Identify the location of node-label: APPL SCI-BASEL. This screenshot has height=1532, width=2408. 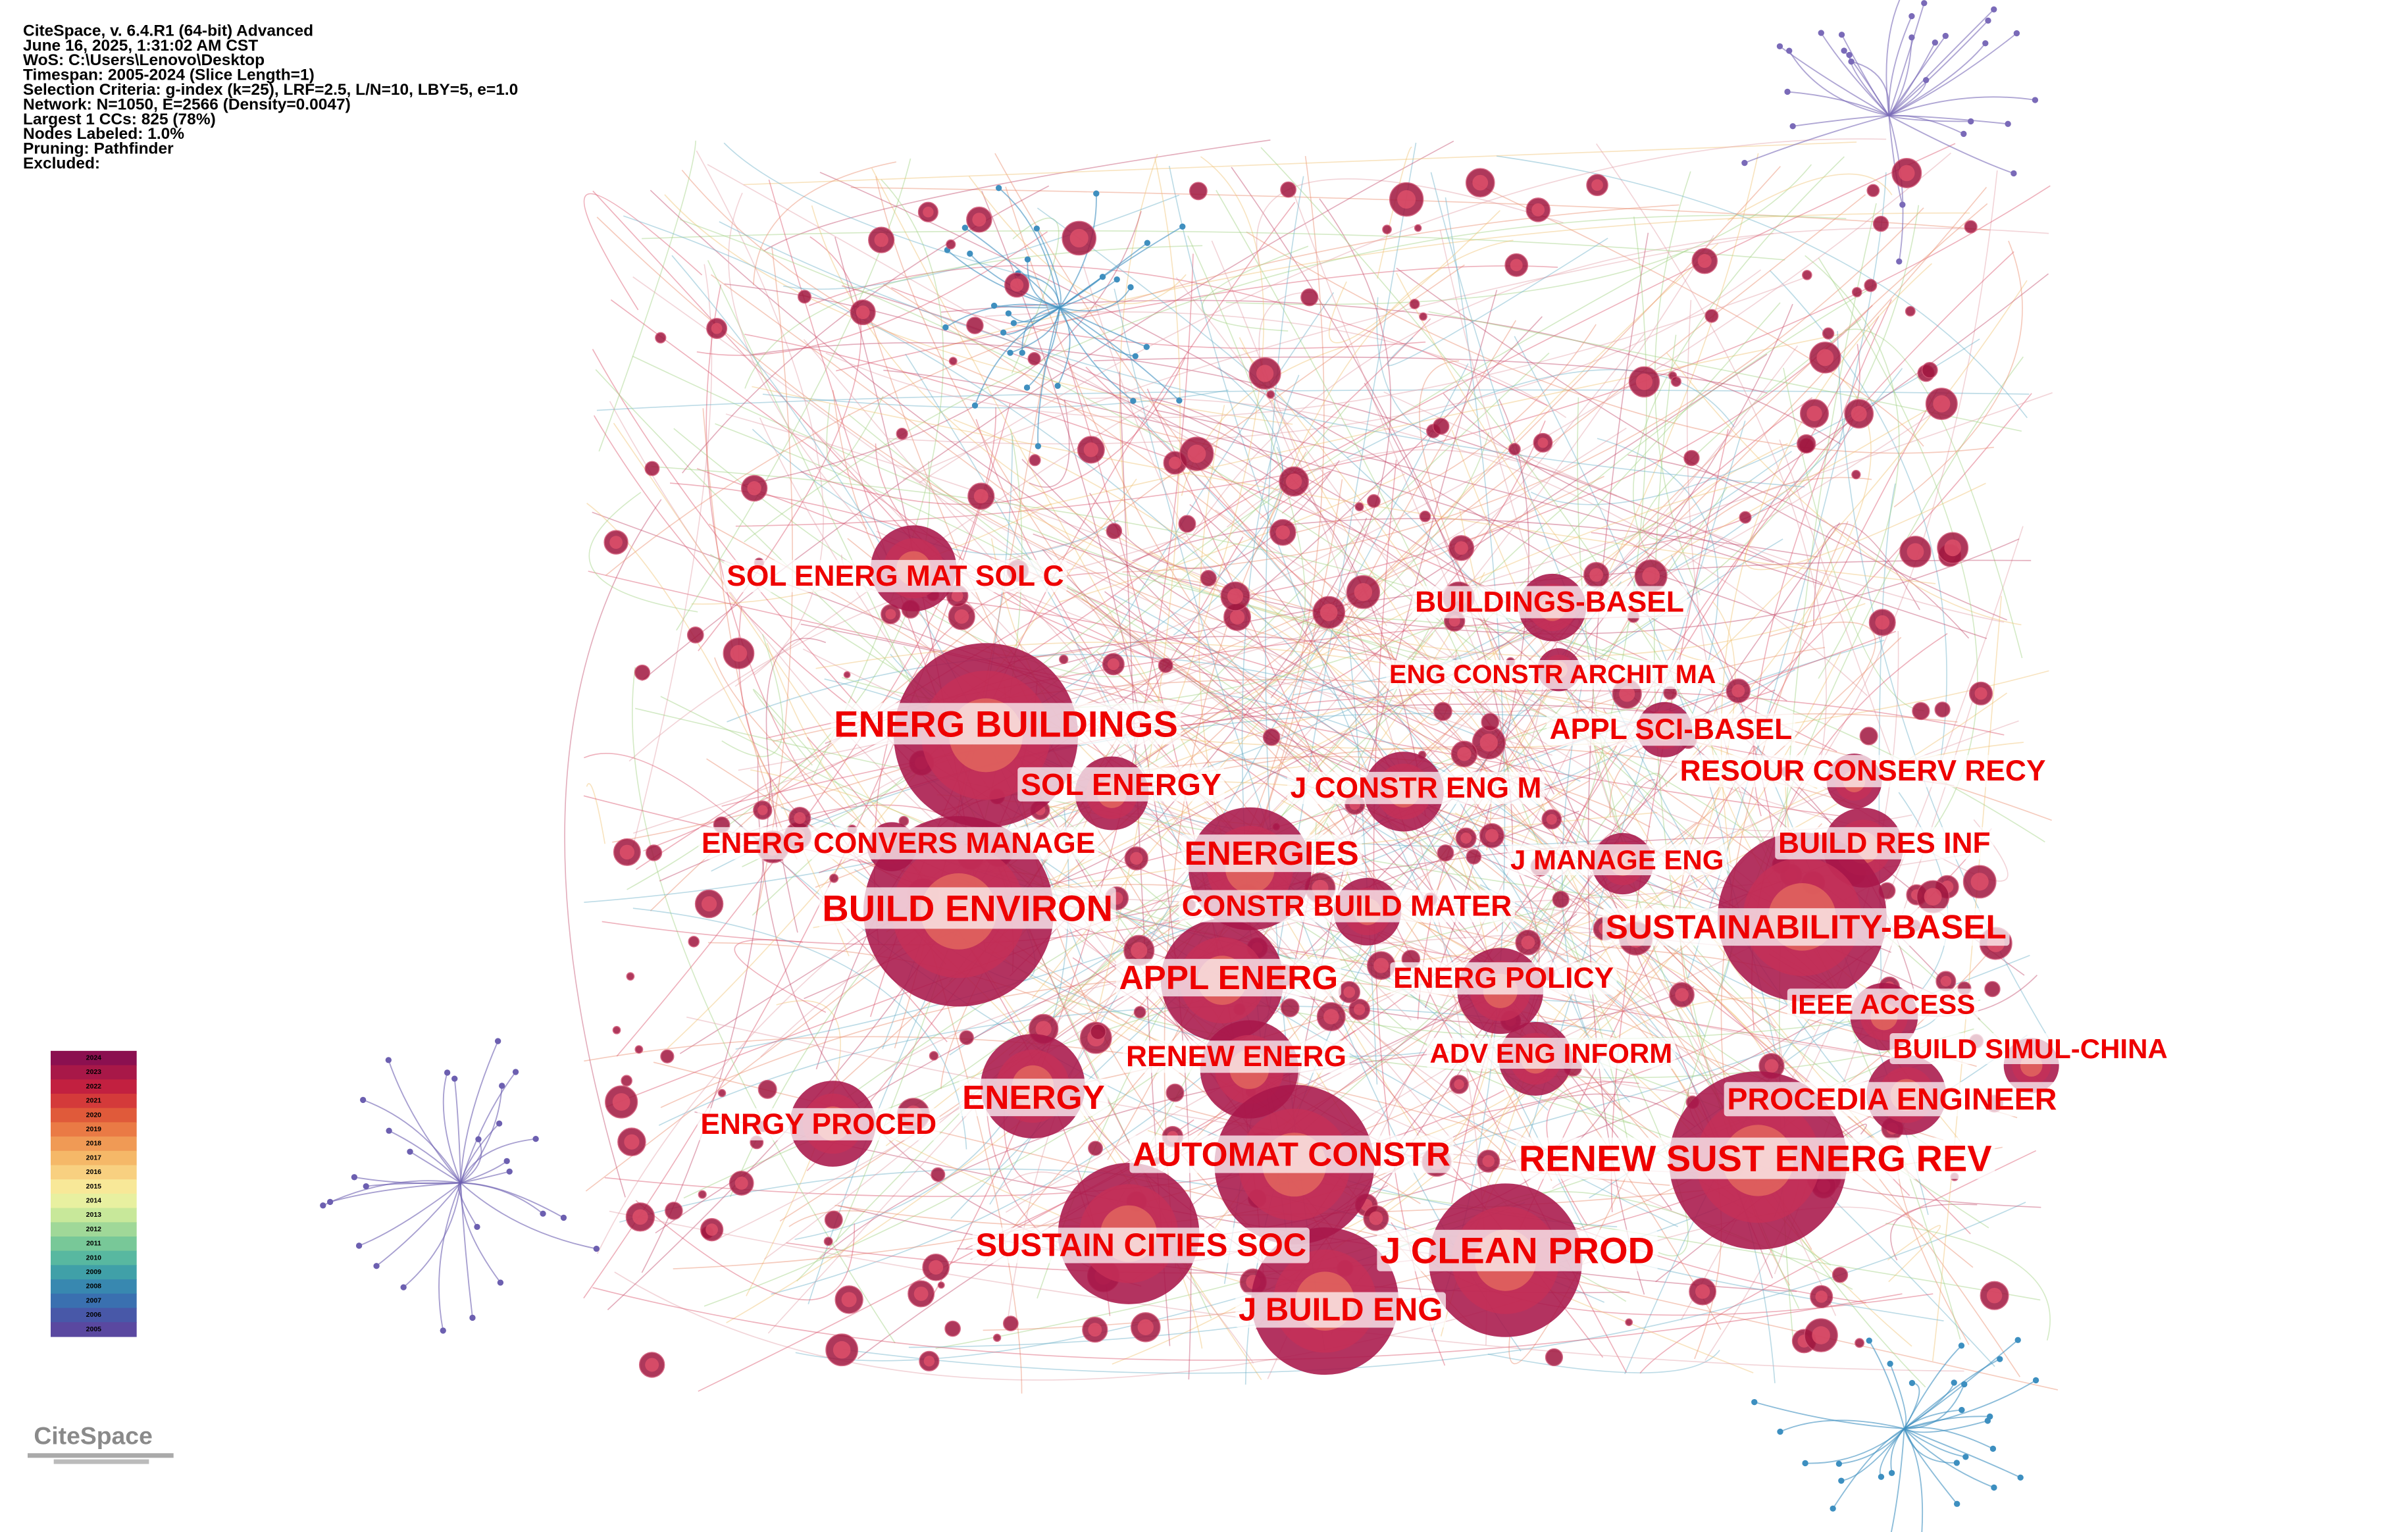
(1671, 729).